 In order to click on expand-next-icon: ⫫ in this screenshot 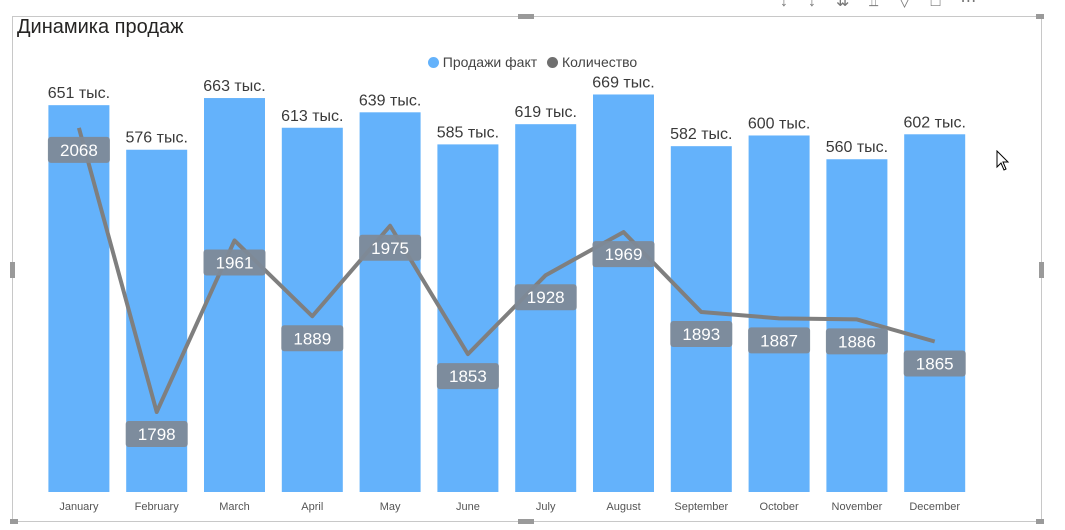, I will do `click(874, 5)`.